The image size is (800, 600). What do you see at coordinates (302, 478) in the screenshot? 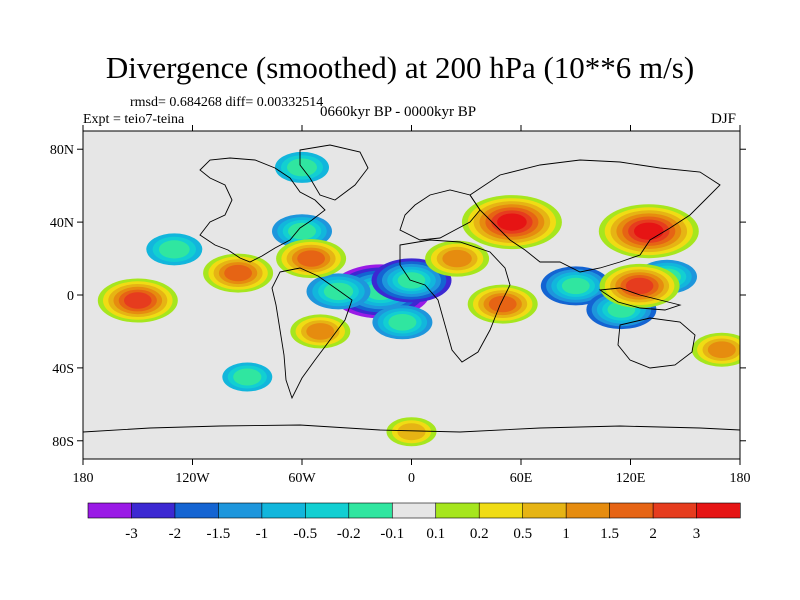
I see `x-tick-label-2: 60W` at bounding box center [302, 478].